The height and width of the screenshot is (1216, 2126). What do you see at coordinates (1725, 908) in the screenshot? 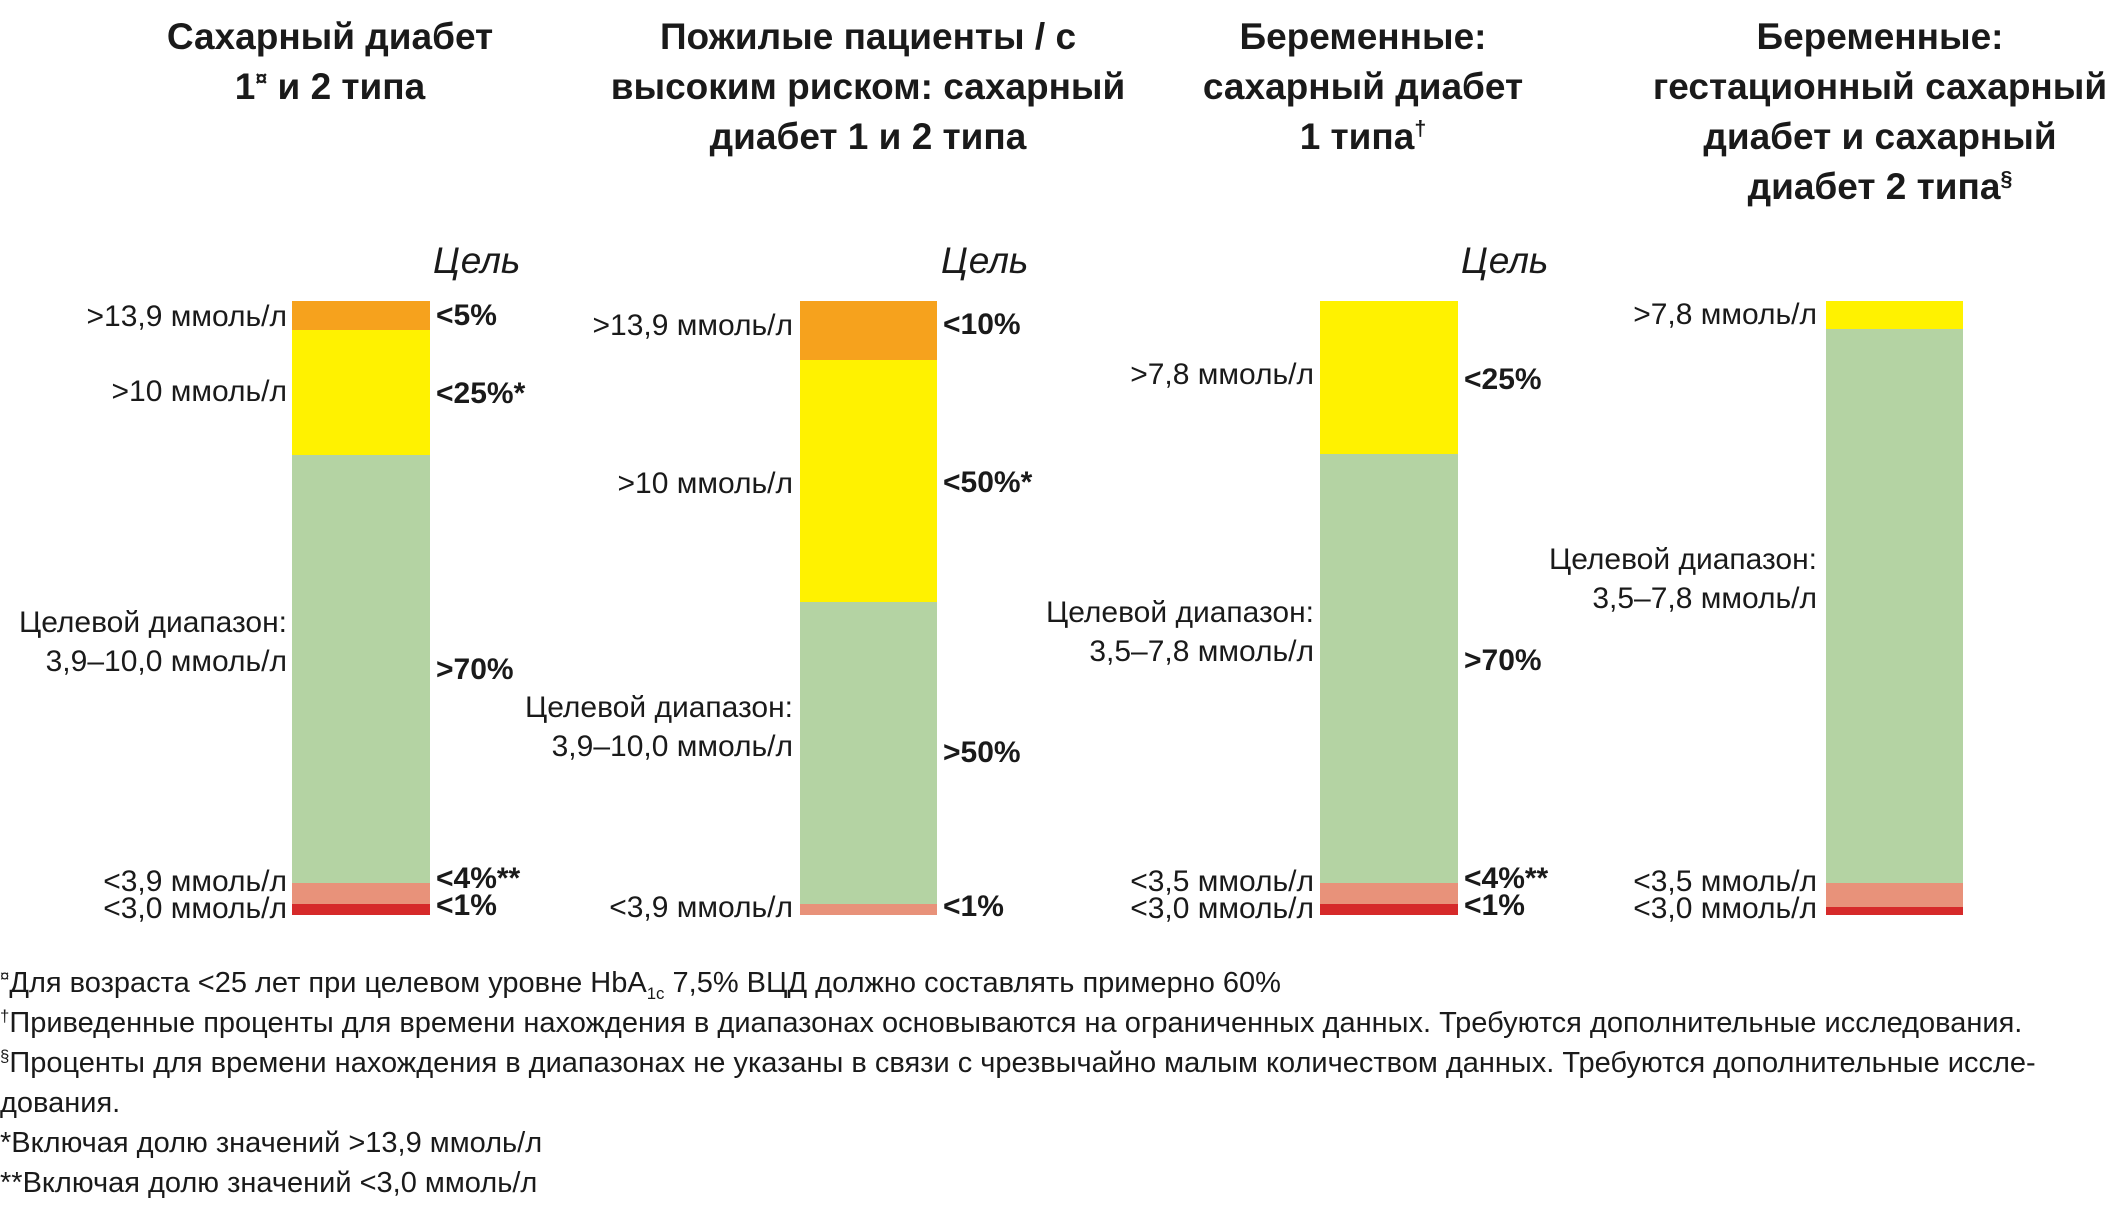
I see `chart-4-label-very-low: <3,0 ммоль/л` at bounding box center [1725, 908].